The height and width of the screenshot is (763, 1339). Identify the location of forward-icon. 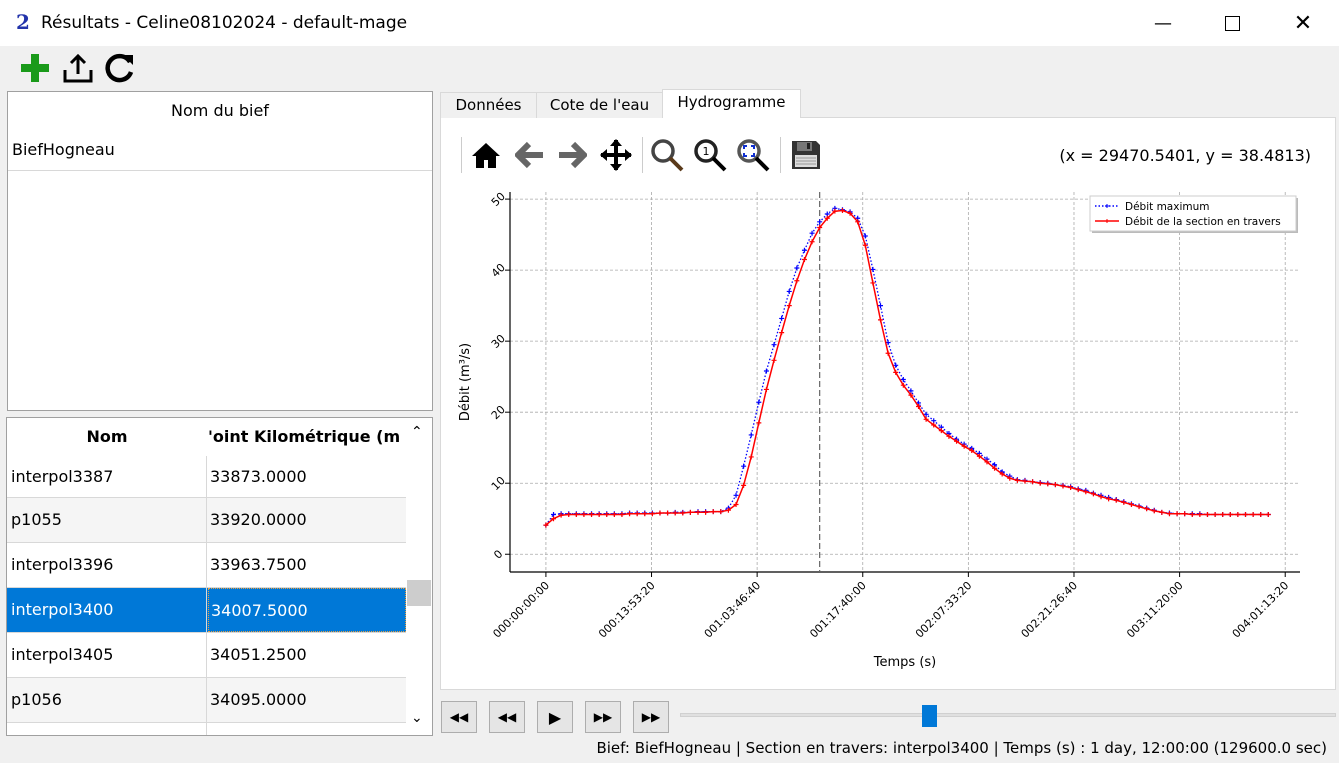
(572, 155).